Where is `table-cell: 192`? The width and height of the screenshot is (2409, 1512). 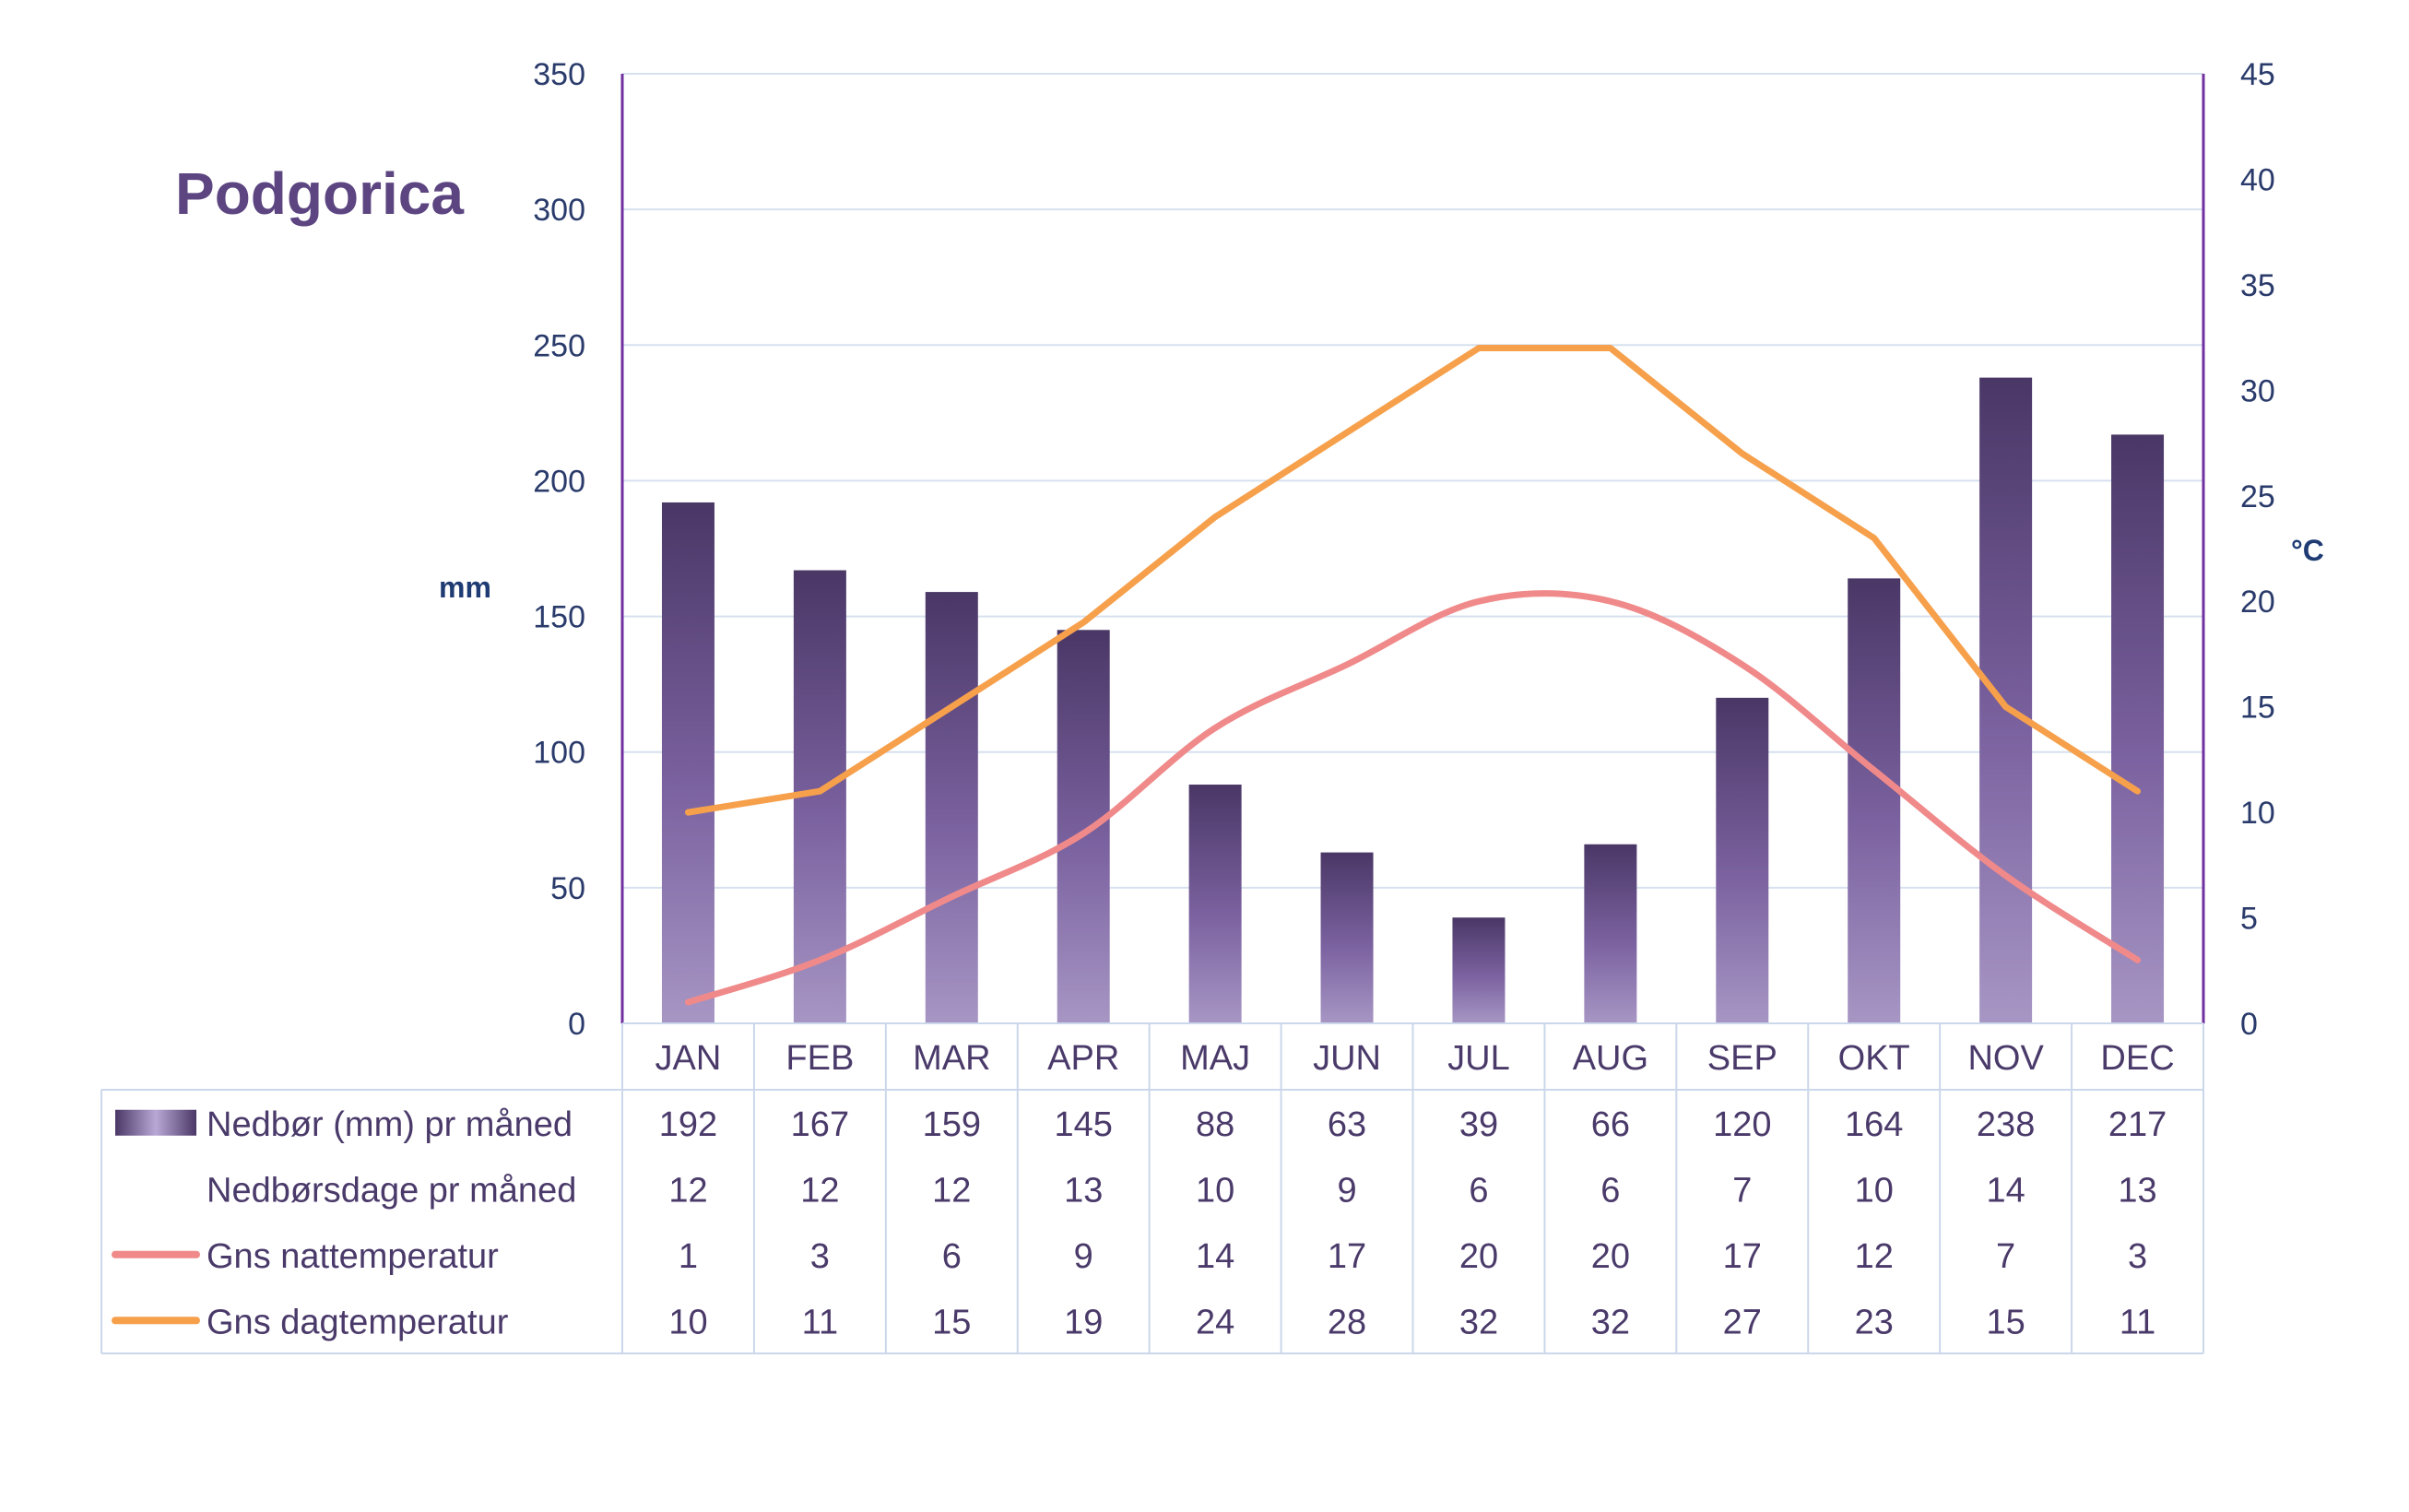 table-cell: 192 is located at coordinates (688, 1125).